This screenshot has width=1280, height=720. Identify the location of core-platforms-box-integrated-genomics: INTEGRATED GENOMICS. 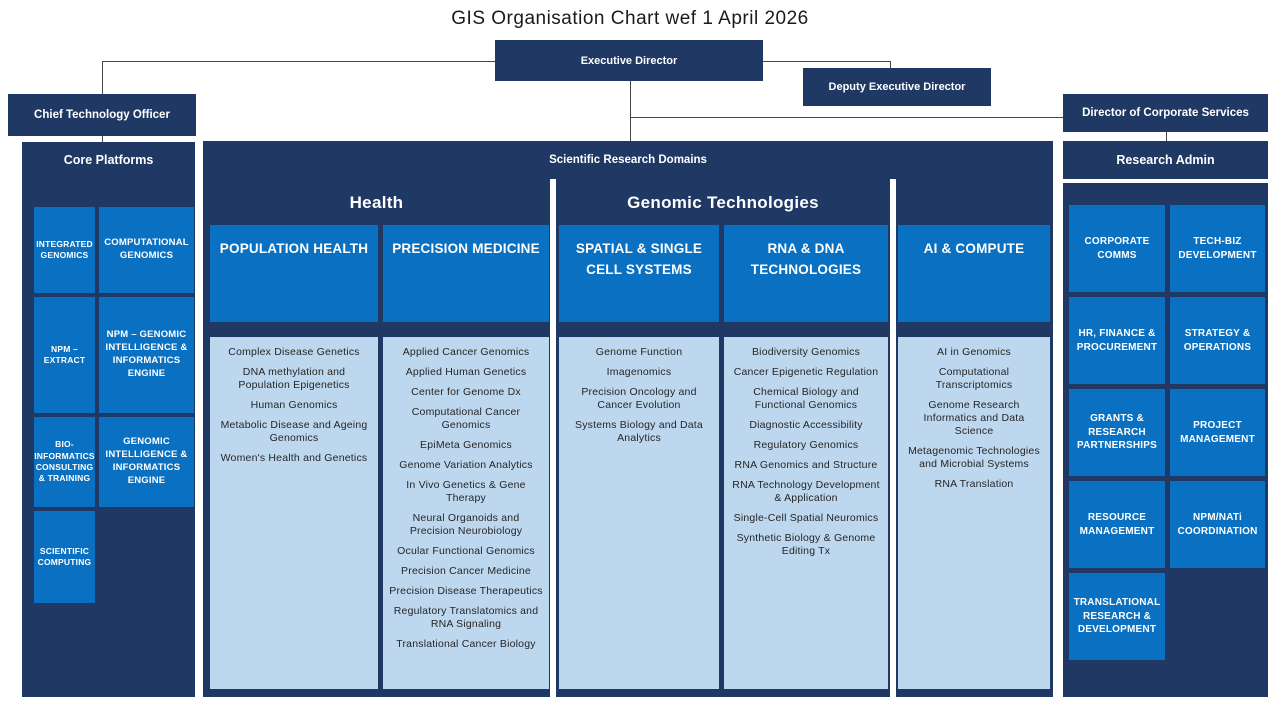
(64, 250).